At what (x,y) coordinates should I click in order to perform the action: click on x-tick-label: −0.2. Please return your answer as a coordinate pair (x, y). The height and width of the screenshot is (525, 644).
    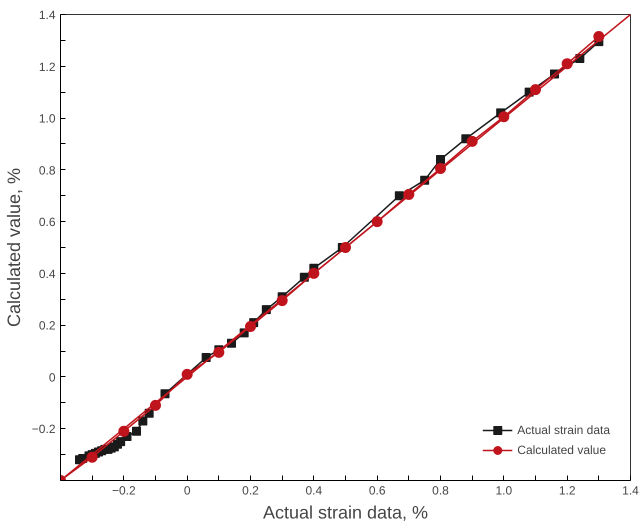
    Looking at the image, I should click on (124, 491).